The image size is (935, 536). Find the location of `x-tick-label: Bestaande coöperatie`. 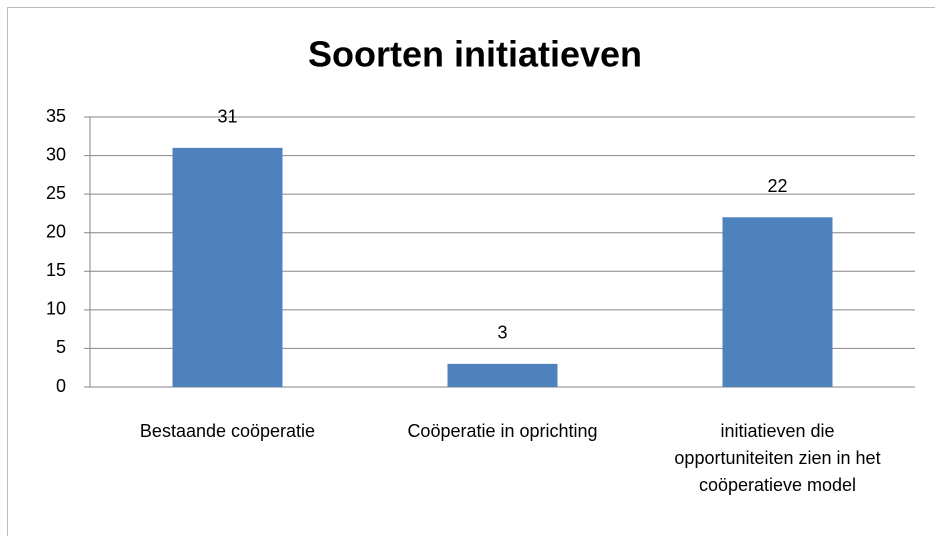

x-tick-label: Bestaande coöperatie is located at coordinates (227, 431).